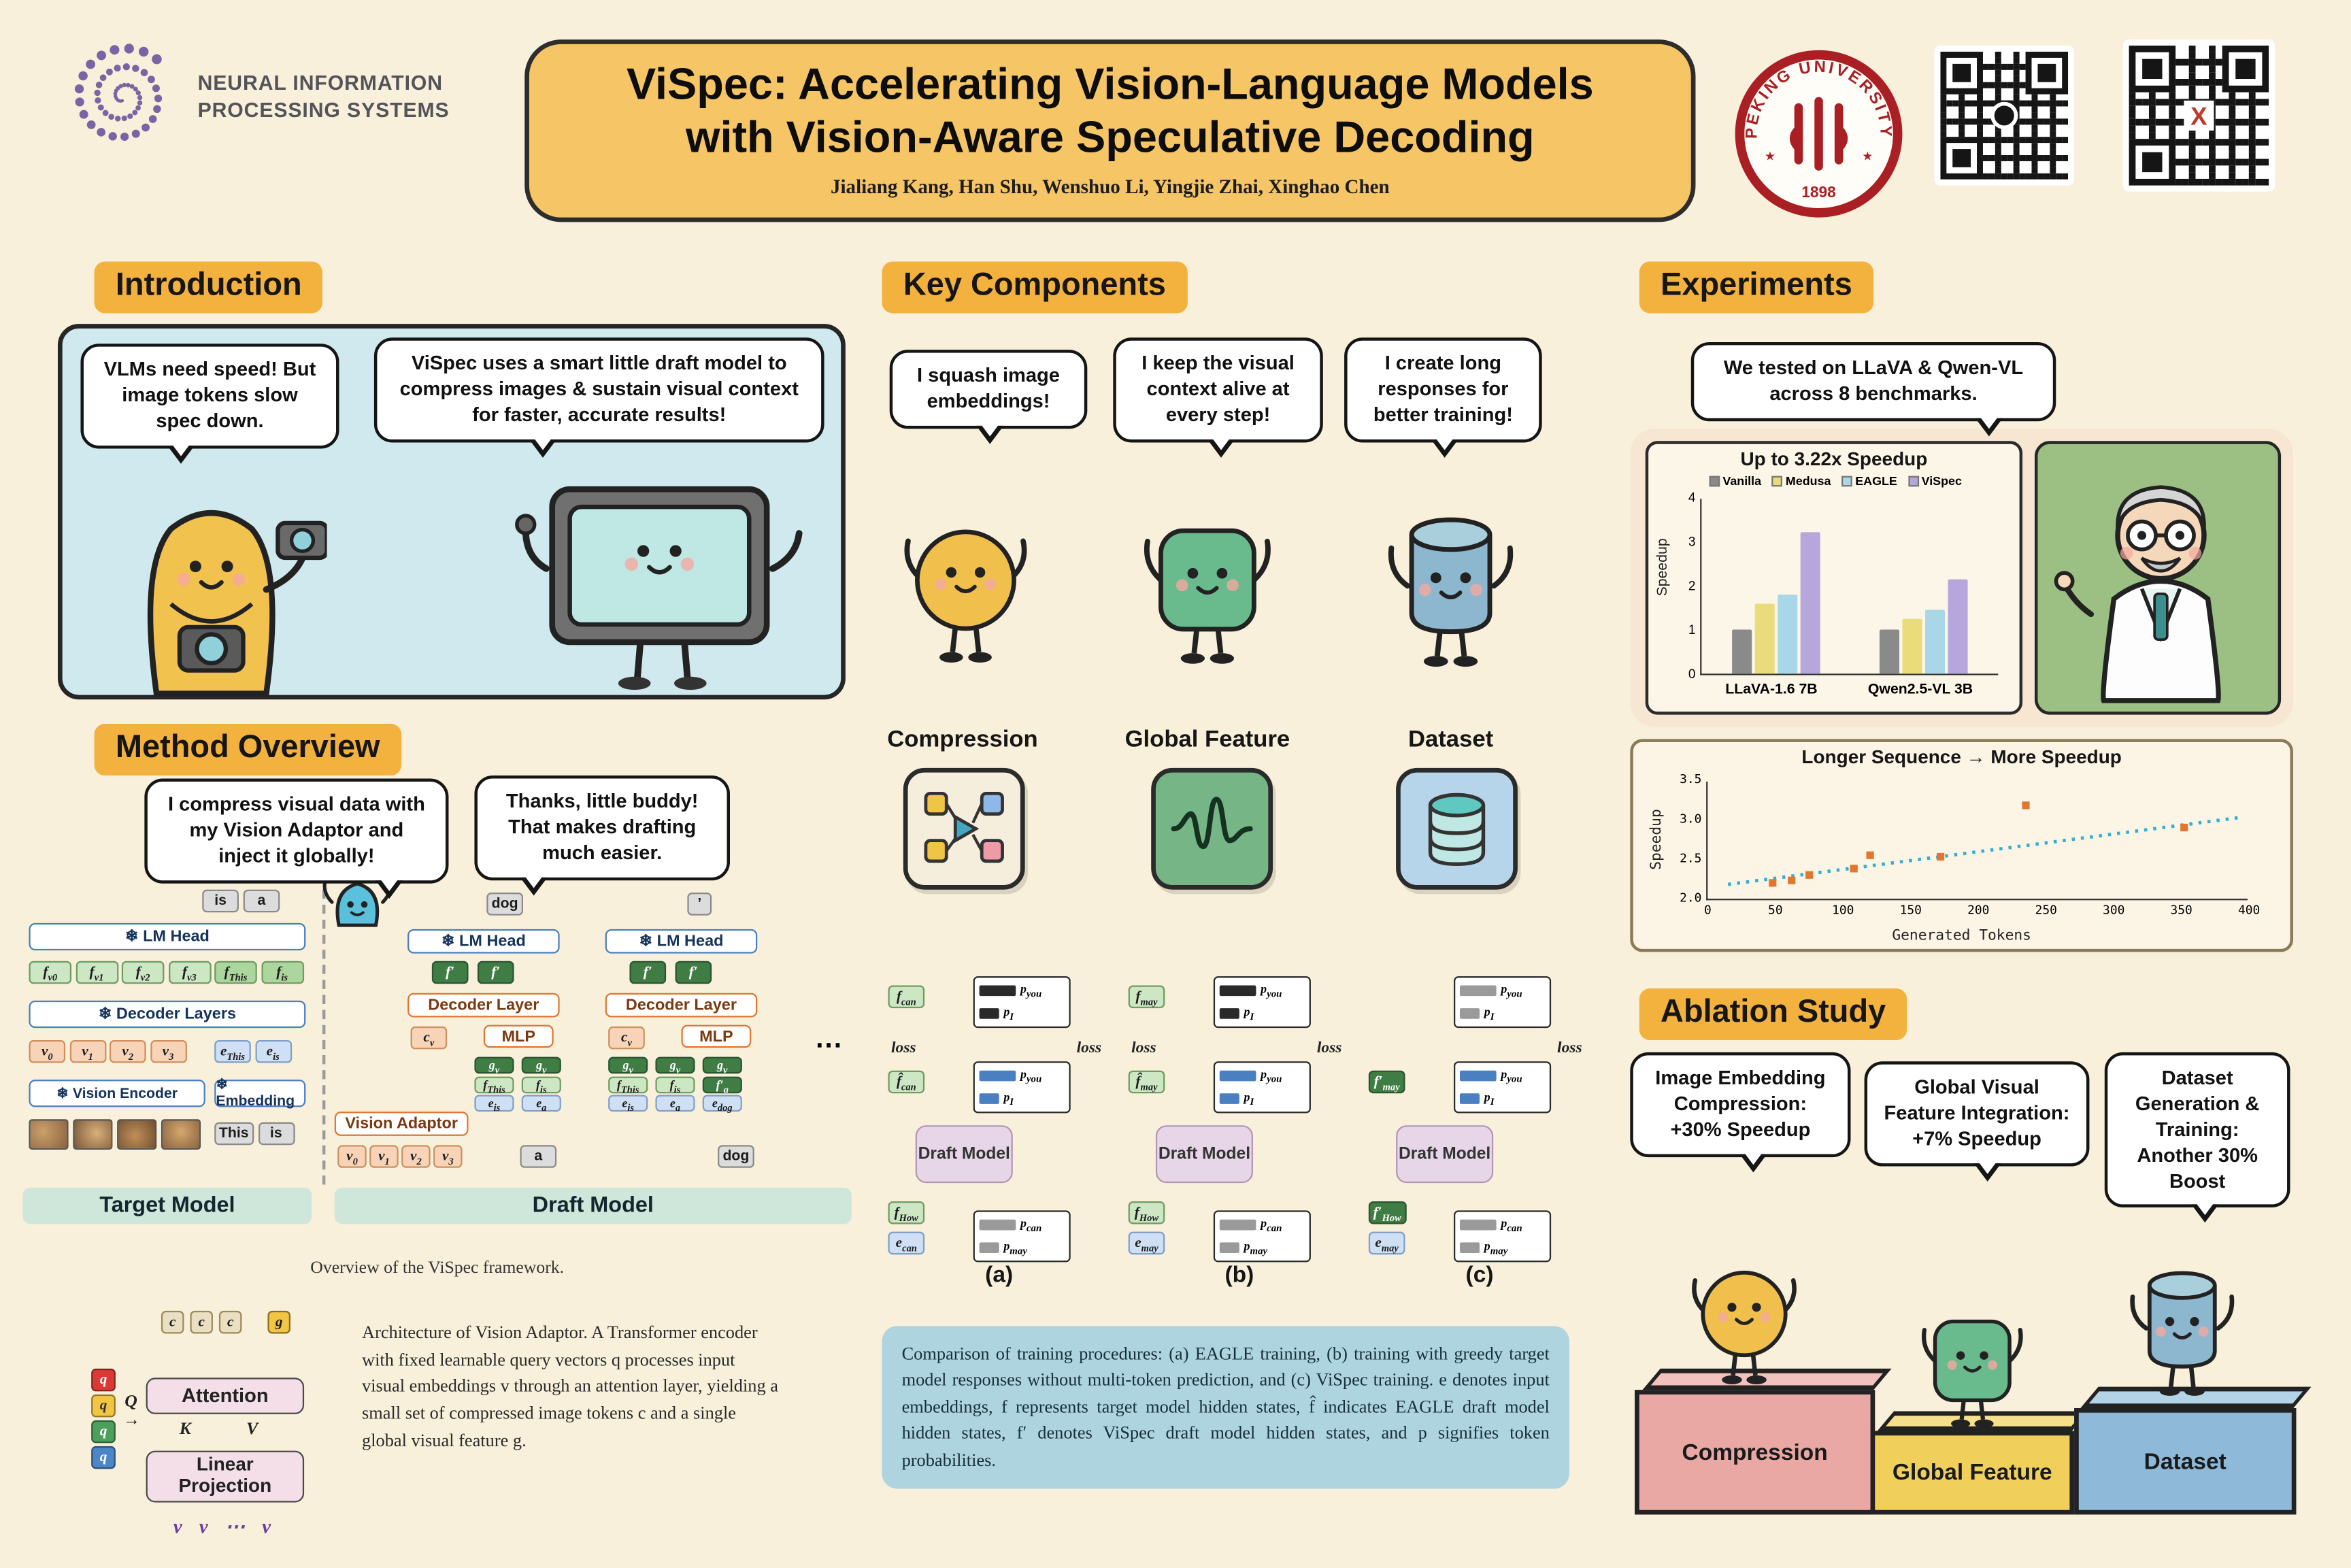 Image resolution: width=2351 pixels, height=1568 pixels. What do you see at coordinates (96, 972) in the screenshot?
I see `token-f_v1: fv1` at bounding box center [96, 972].